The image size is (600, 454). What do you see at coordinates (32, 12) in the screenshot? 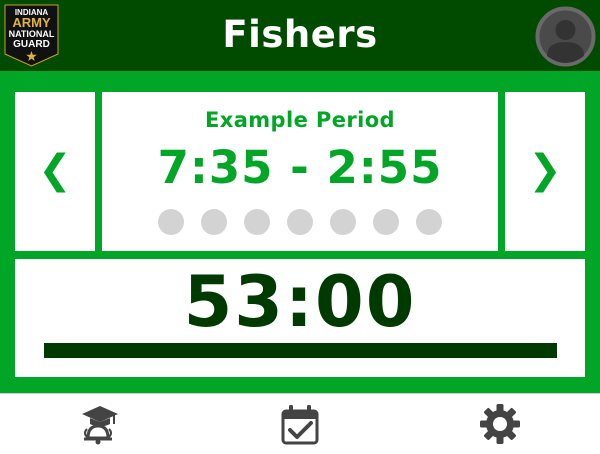
I see `svg-text: INDIANA` at bounding box center [32, 12].